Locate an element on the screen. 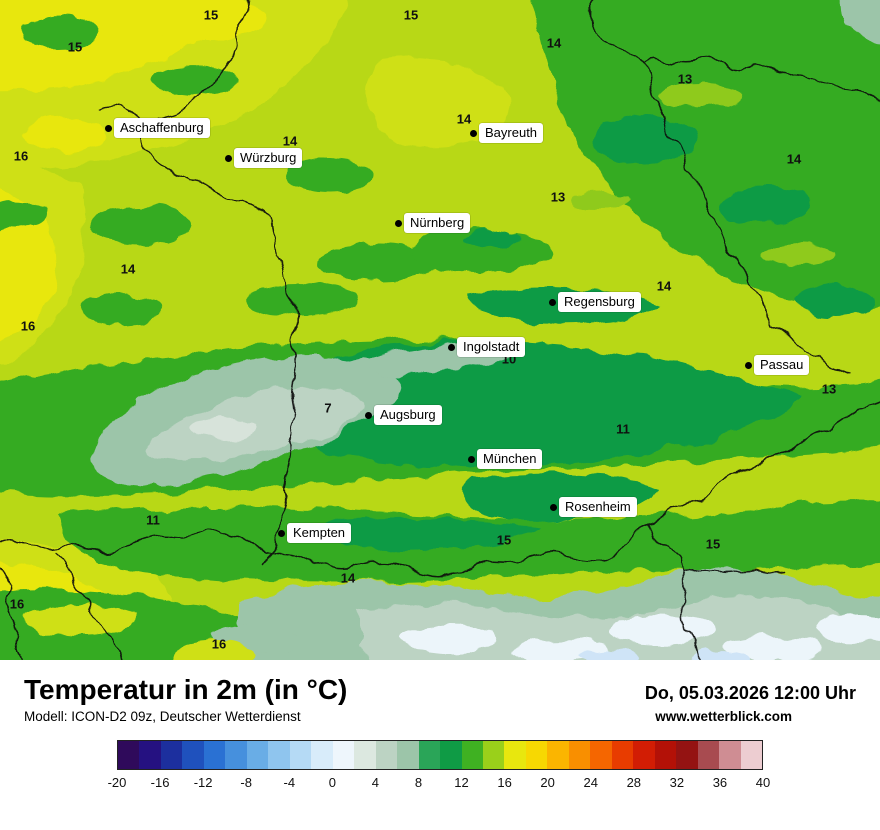 The width and height of the screenshot is (880, 830). colorbar-tick-label: 36 is located at coordinates (720, 782).